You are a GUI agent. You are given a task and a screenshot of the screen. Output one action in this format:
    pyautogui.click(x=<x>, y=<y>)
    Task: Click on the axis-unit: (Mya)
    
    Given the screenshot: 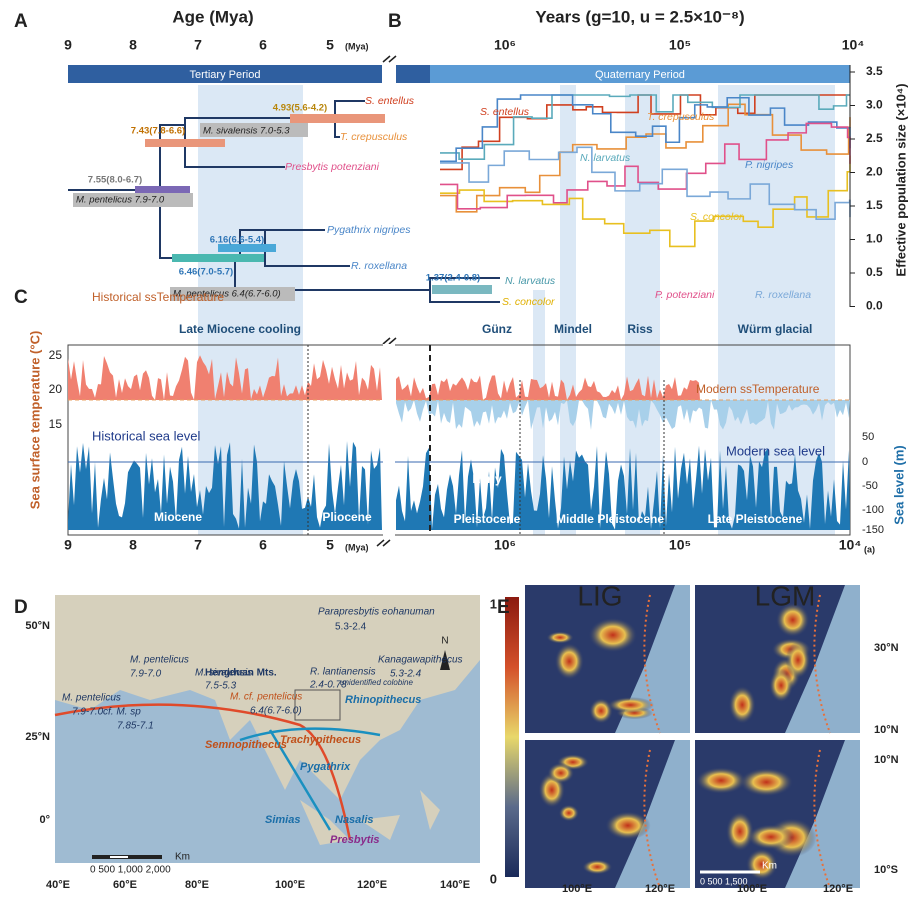 What is the action you would take?
    pyautogui.click(x=357, y=547)
    